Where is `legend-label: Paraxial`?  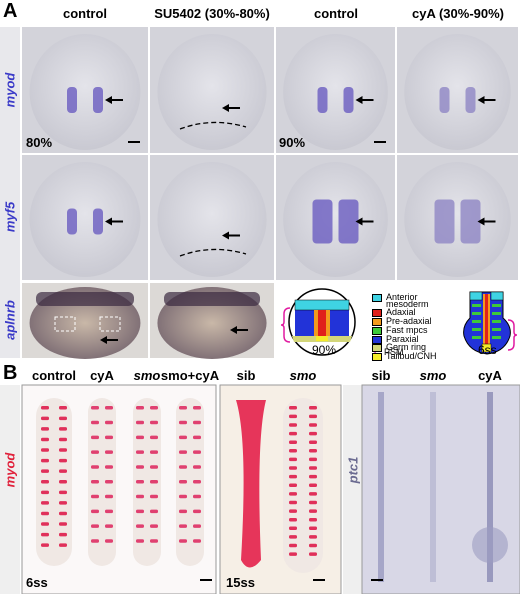
legend-label: Paraxial is located at coordinates (402, 338).